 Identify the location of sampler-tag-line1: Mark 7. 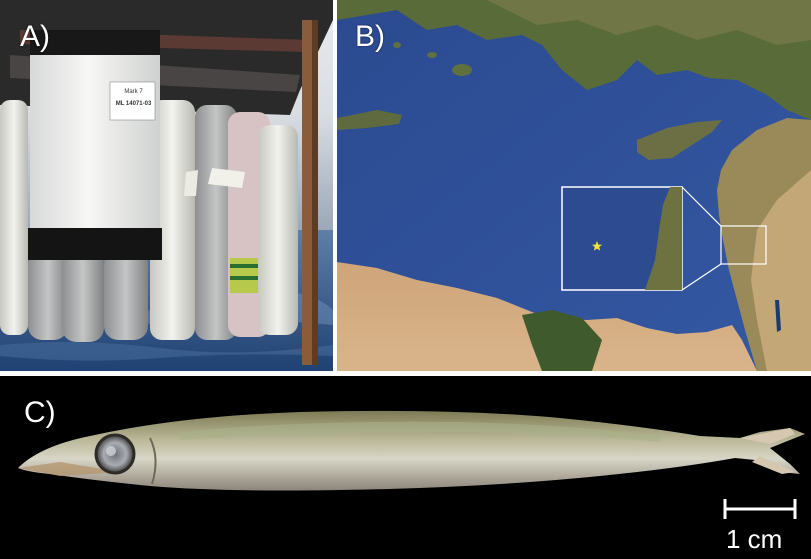
(133, 92).